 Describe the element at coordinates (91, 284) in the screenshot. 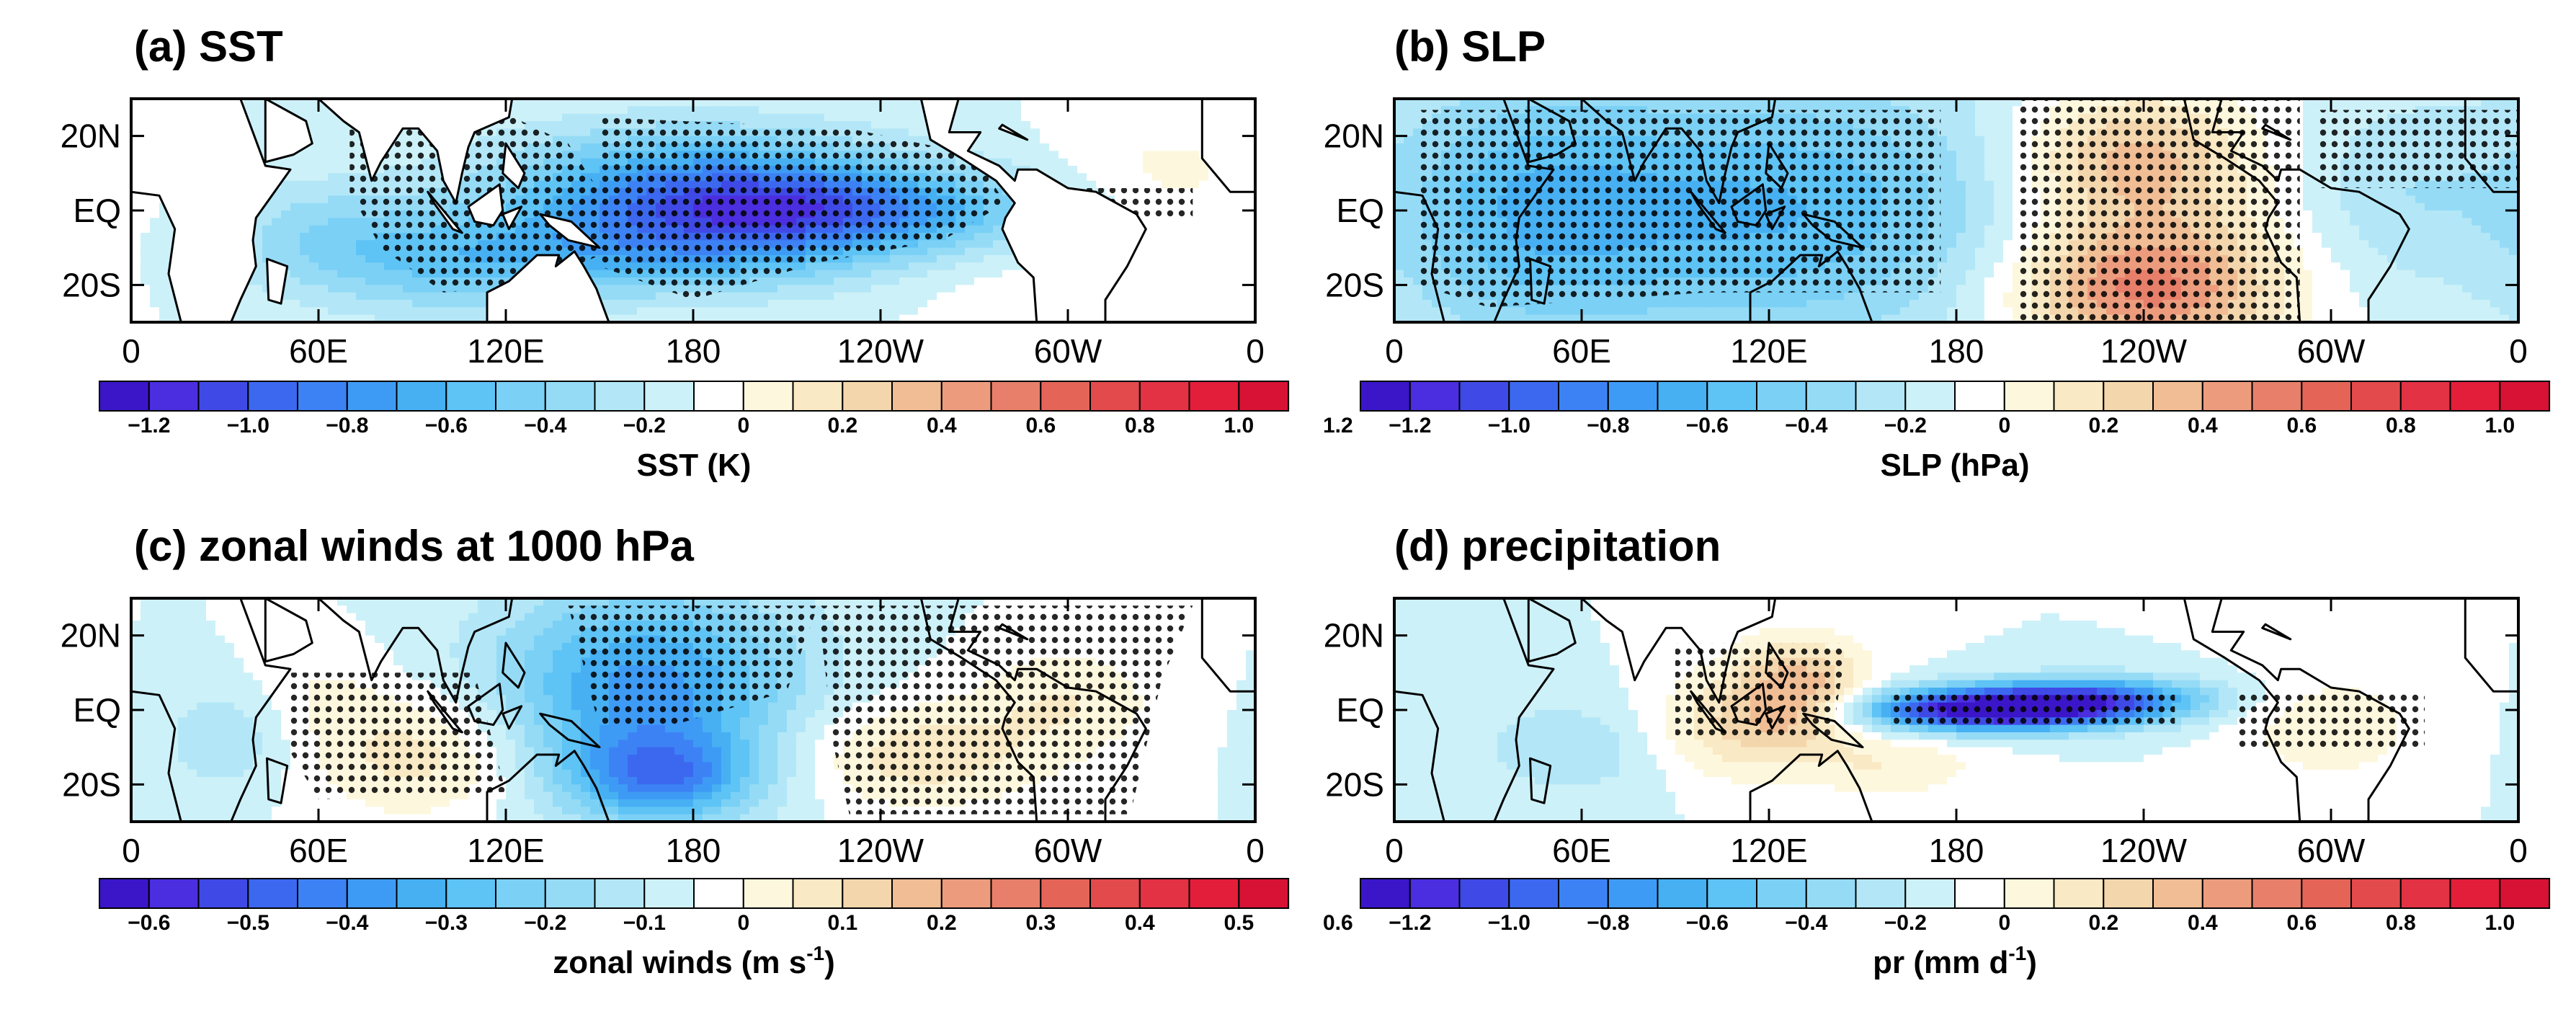

I see `panel-a-ytick-label: 20S` at that location.